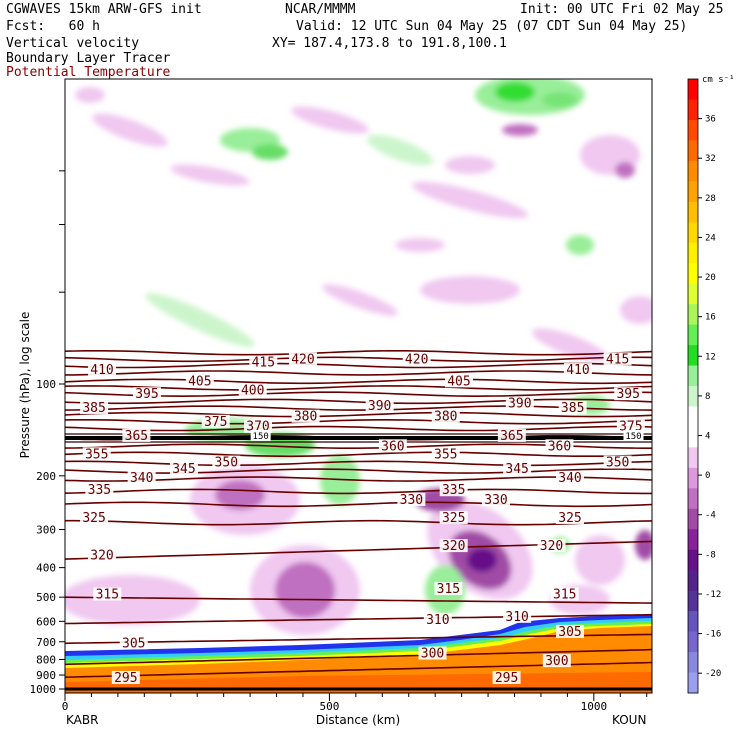 This screenshot has width=740, height=740. Describe the element at coordinates (263, 362) in the screenshot. I see `theta-label: 415` at that location.